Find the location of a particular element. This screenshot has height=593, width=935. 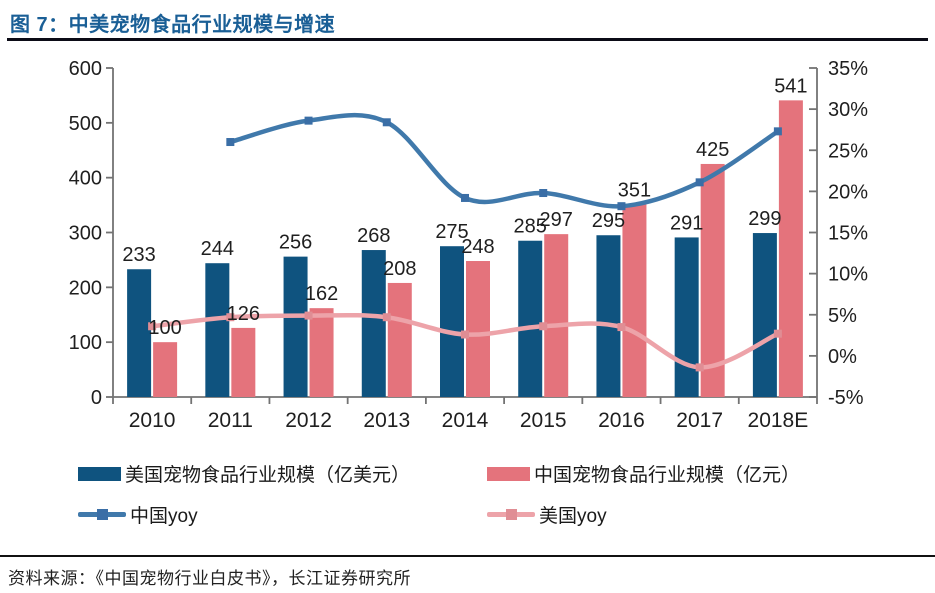

us-bar-2014 is located at coordinates (452, 321).